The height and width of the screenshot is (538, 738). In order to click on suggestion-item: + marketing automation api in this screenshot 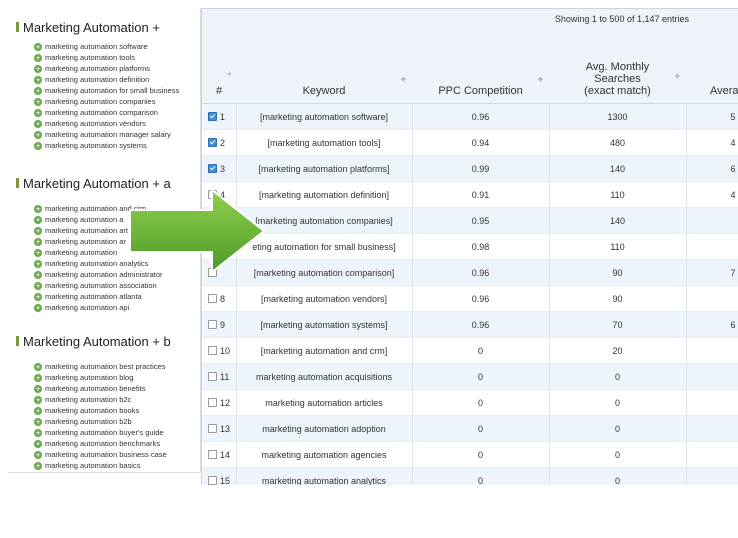, I will do `click(103, 307)`.